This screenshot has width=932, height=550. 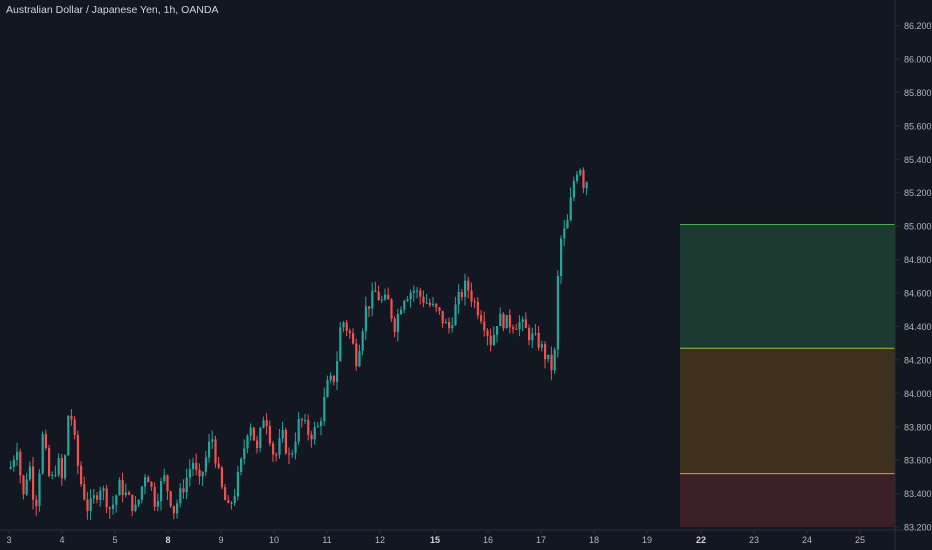 I want to click on time-axis: 3 4 5 8 9 10 11 12 15 16 17 18 19 22 23 24 25, so click(x=435, y=537).